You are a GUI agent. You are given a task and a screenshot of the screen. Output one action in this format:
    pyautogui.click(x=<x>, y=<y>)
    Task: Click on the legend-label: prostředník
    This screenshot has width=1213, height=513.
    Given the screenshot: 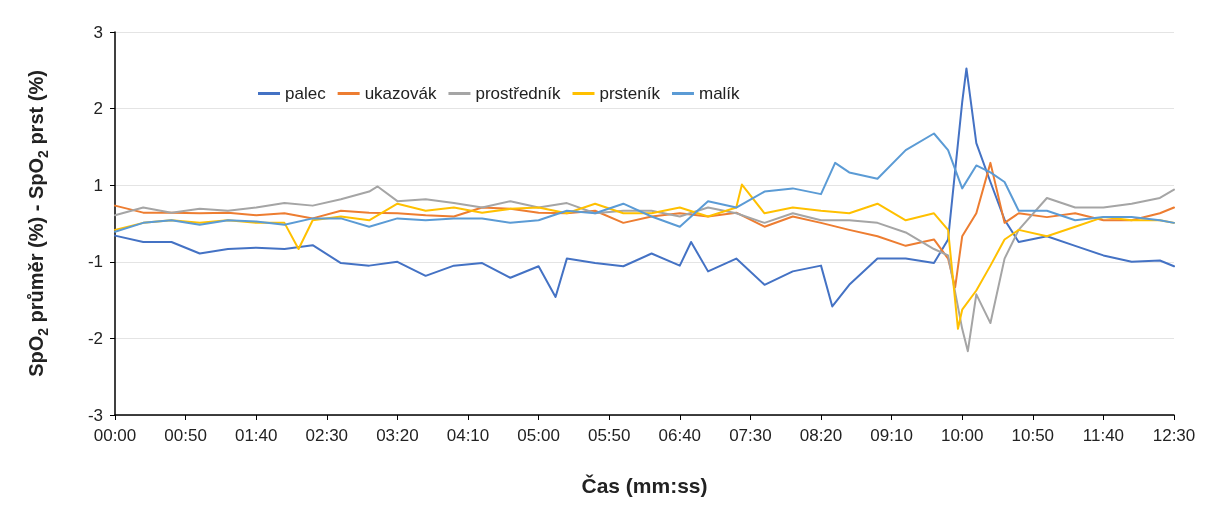 What is the action you would take?
    pyautogui.click(x=518, y=93)
    